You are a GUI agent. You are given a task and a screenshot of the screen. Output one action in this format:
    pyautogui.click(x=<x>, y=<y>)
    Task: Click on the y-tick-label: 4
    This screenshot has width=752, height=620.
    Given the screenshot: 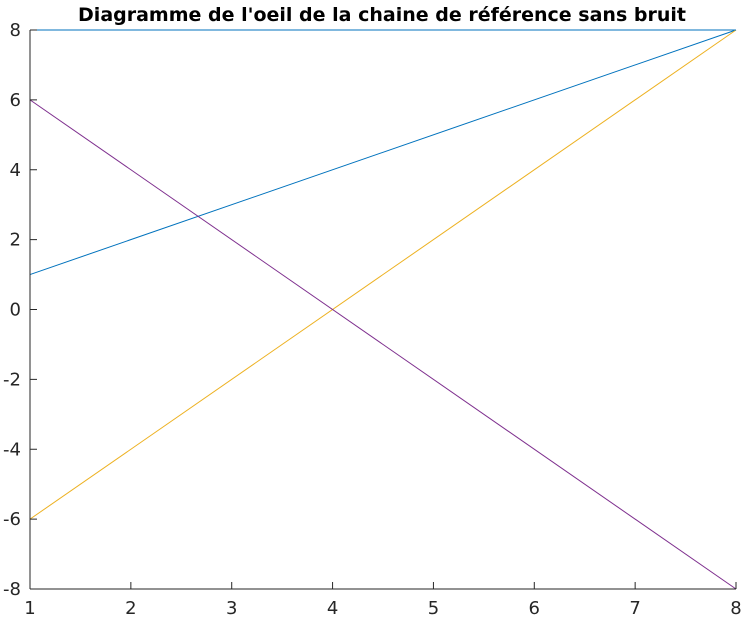 What is the action you would take?
    pyautogui.click(x=15, y=170)
    